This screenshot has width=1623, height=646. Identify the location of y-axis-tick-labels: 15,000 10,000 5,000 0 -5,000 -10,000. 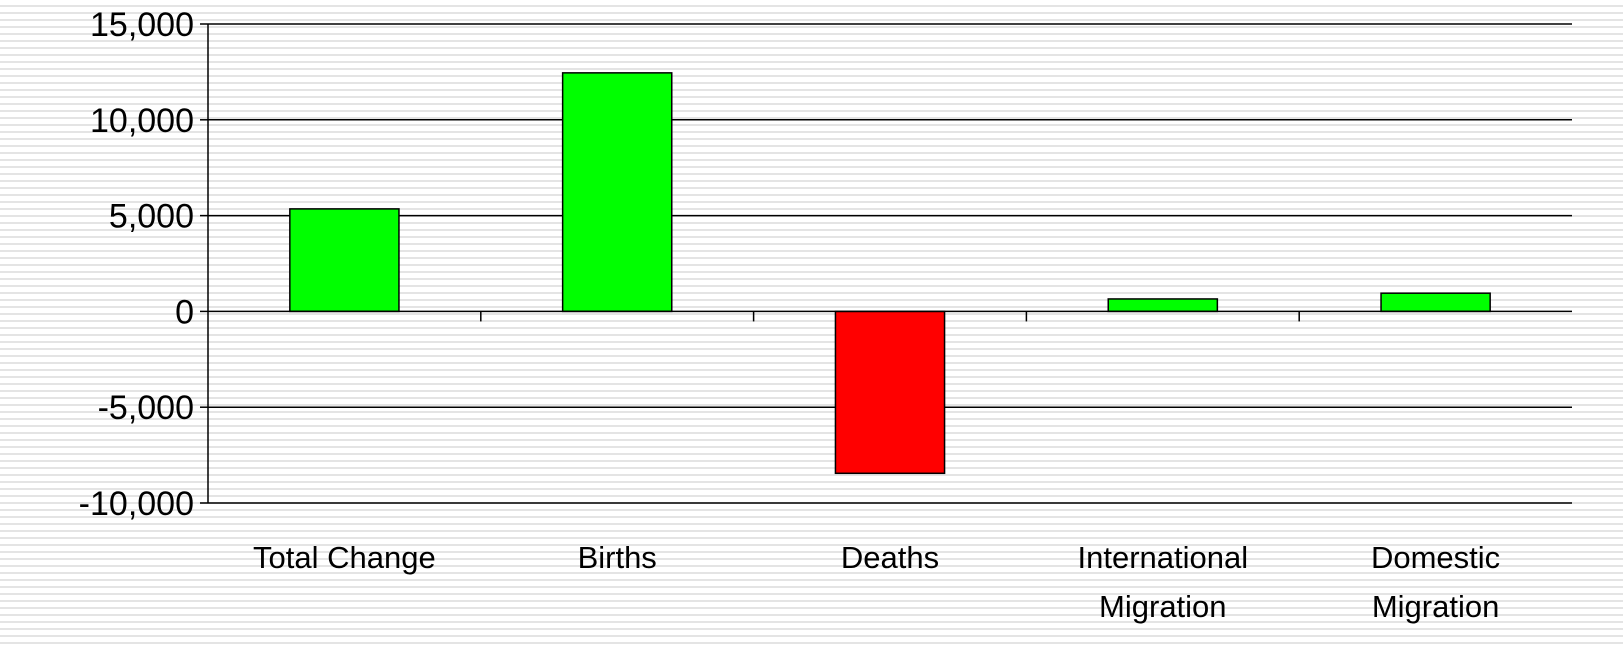
(136, 264).